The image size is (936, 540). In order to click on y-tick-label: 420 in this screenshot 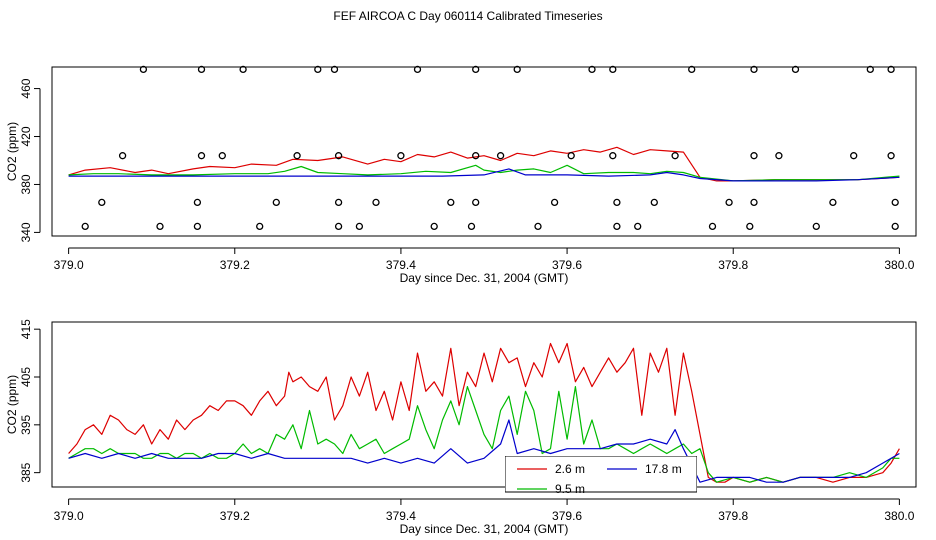, I will do `click(26, 136)`.